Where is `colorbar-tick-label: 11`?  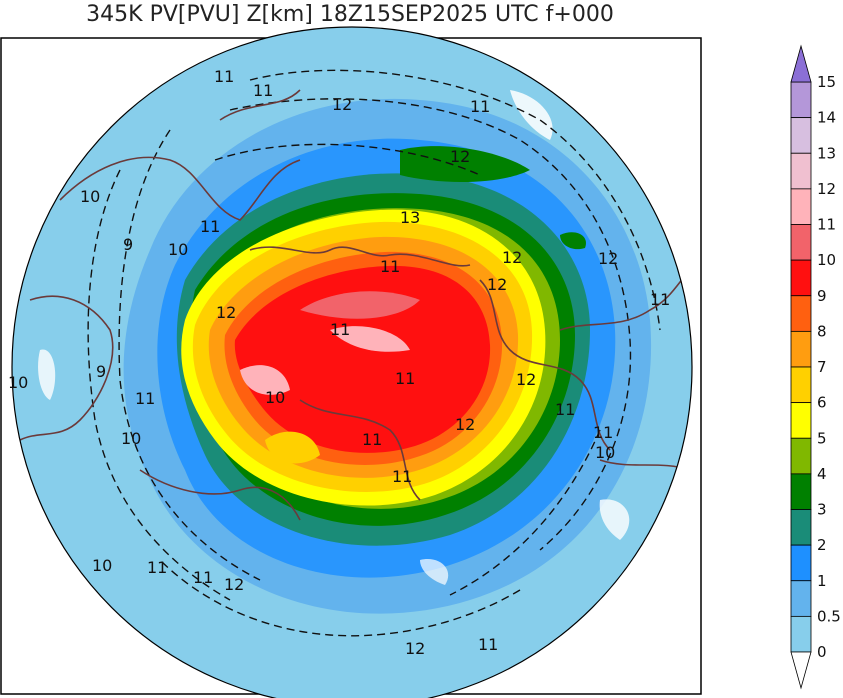
colorbar-tick-label: 11 is located at coordinates (826, 225).